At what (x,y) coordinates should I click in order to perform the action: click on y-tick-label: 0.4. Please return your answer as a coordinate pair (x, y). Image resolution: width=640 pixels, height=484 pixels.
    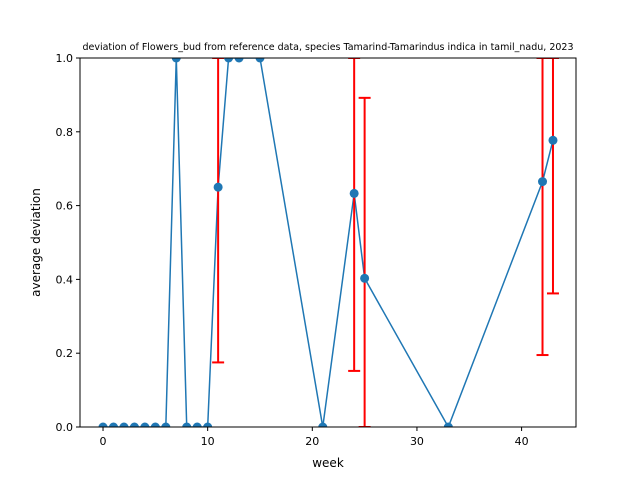
    Looking at the image, I should click on (65, 279).